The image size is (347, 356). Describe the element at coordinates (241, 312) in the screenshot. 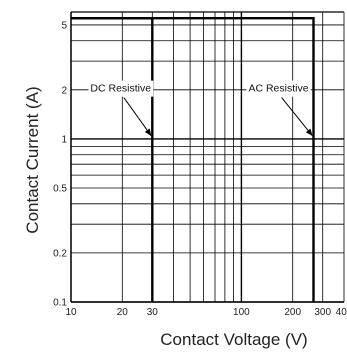

I see `x-tick-label: 100` at that location.